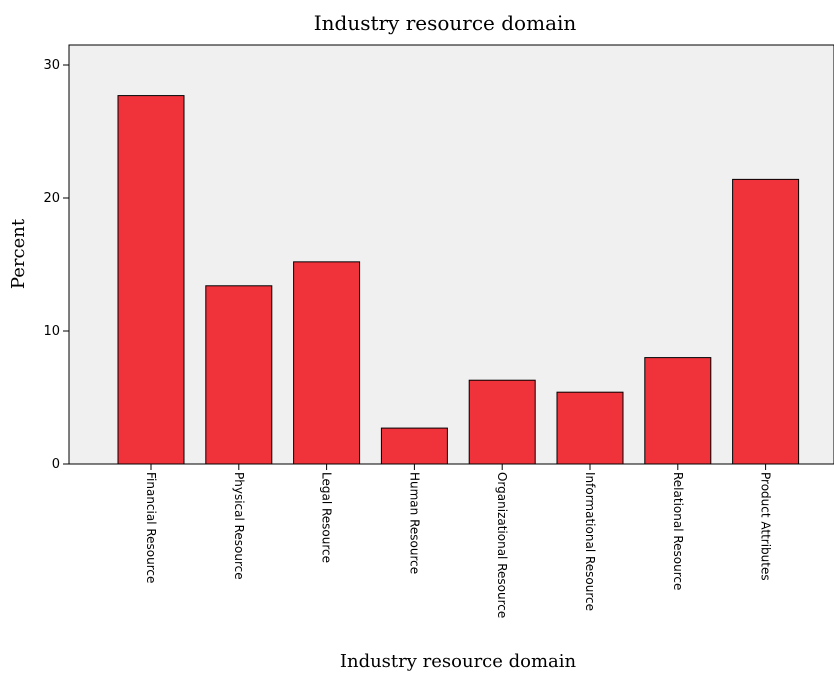  What do you see at coordinates (239, 526) in the screenshot?
I see `x-tick-label: Physical Resource` at bounding box center [239, 526].